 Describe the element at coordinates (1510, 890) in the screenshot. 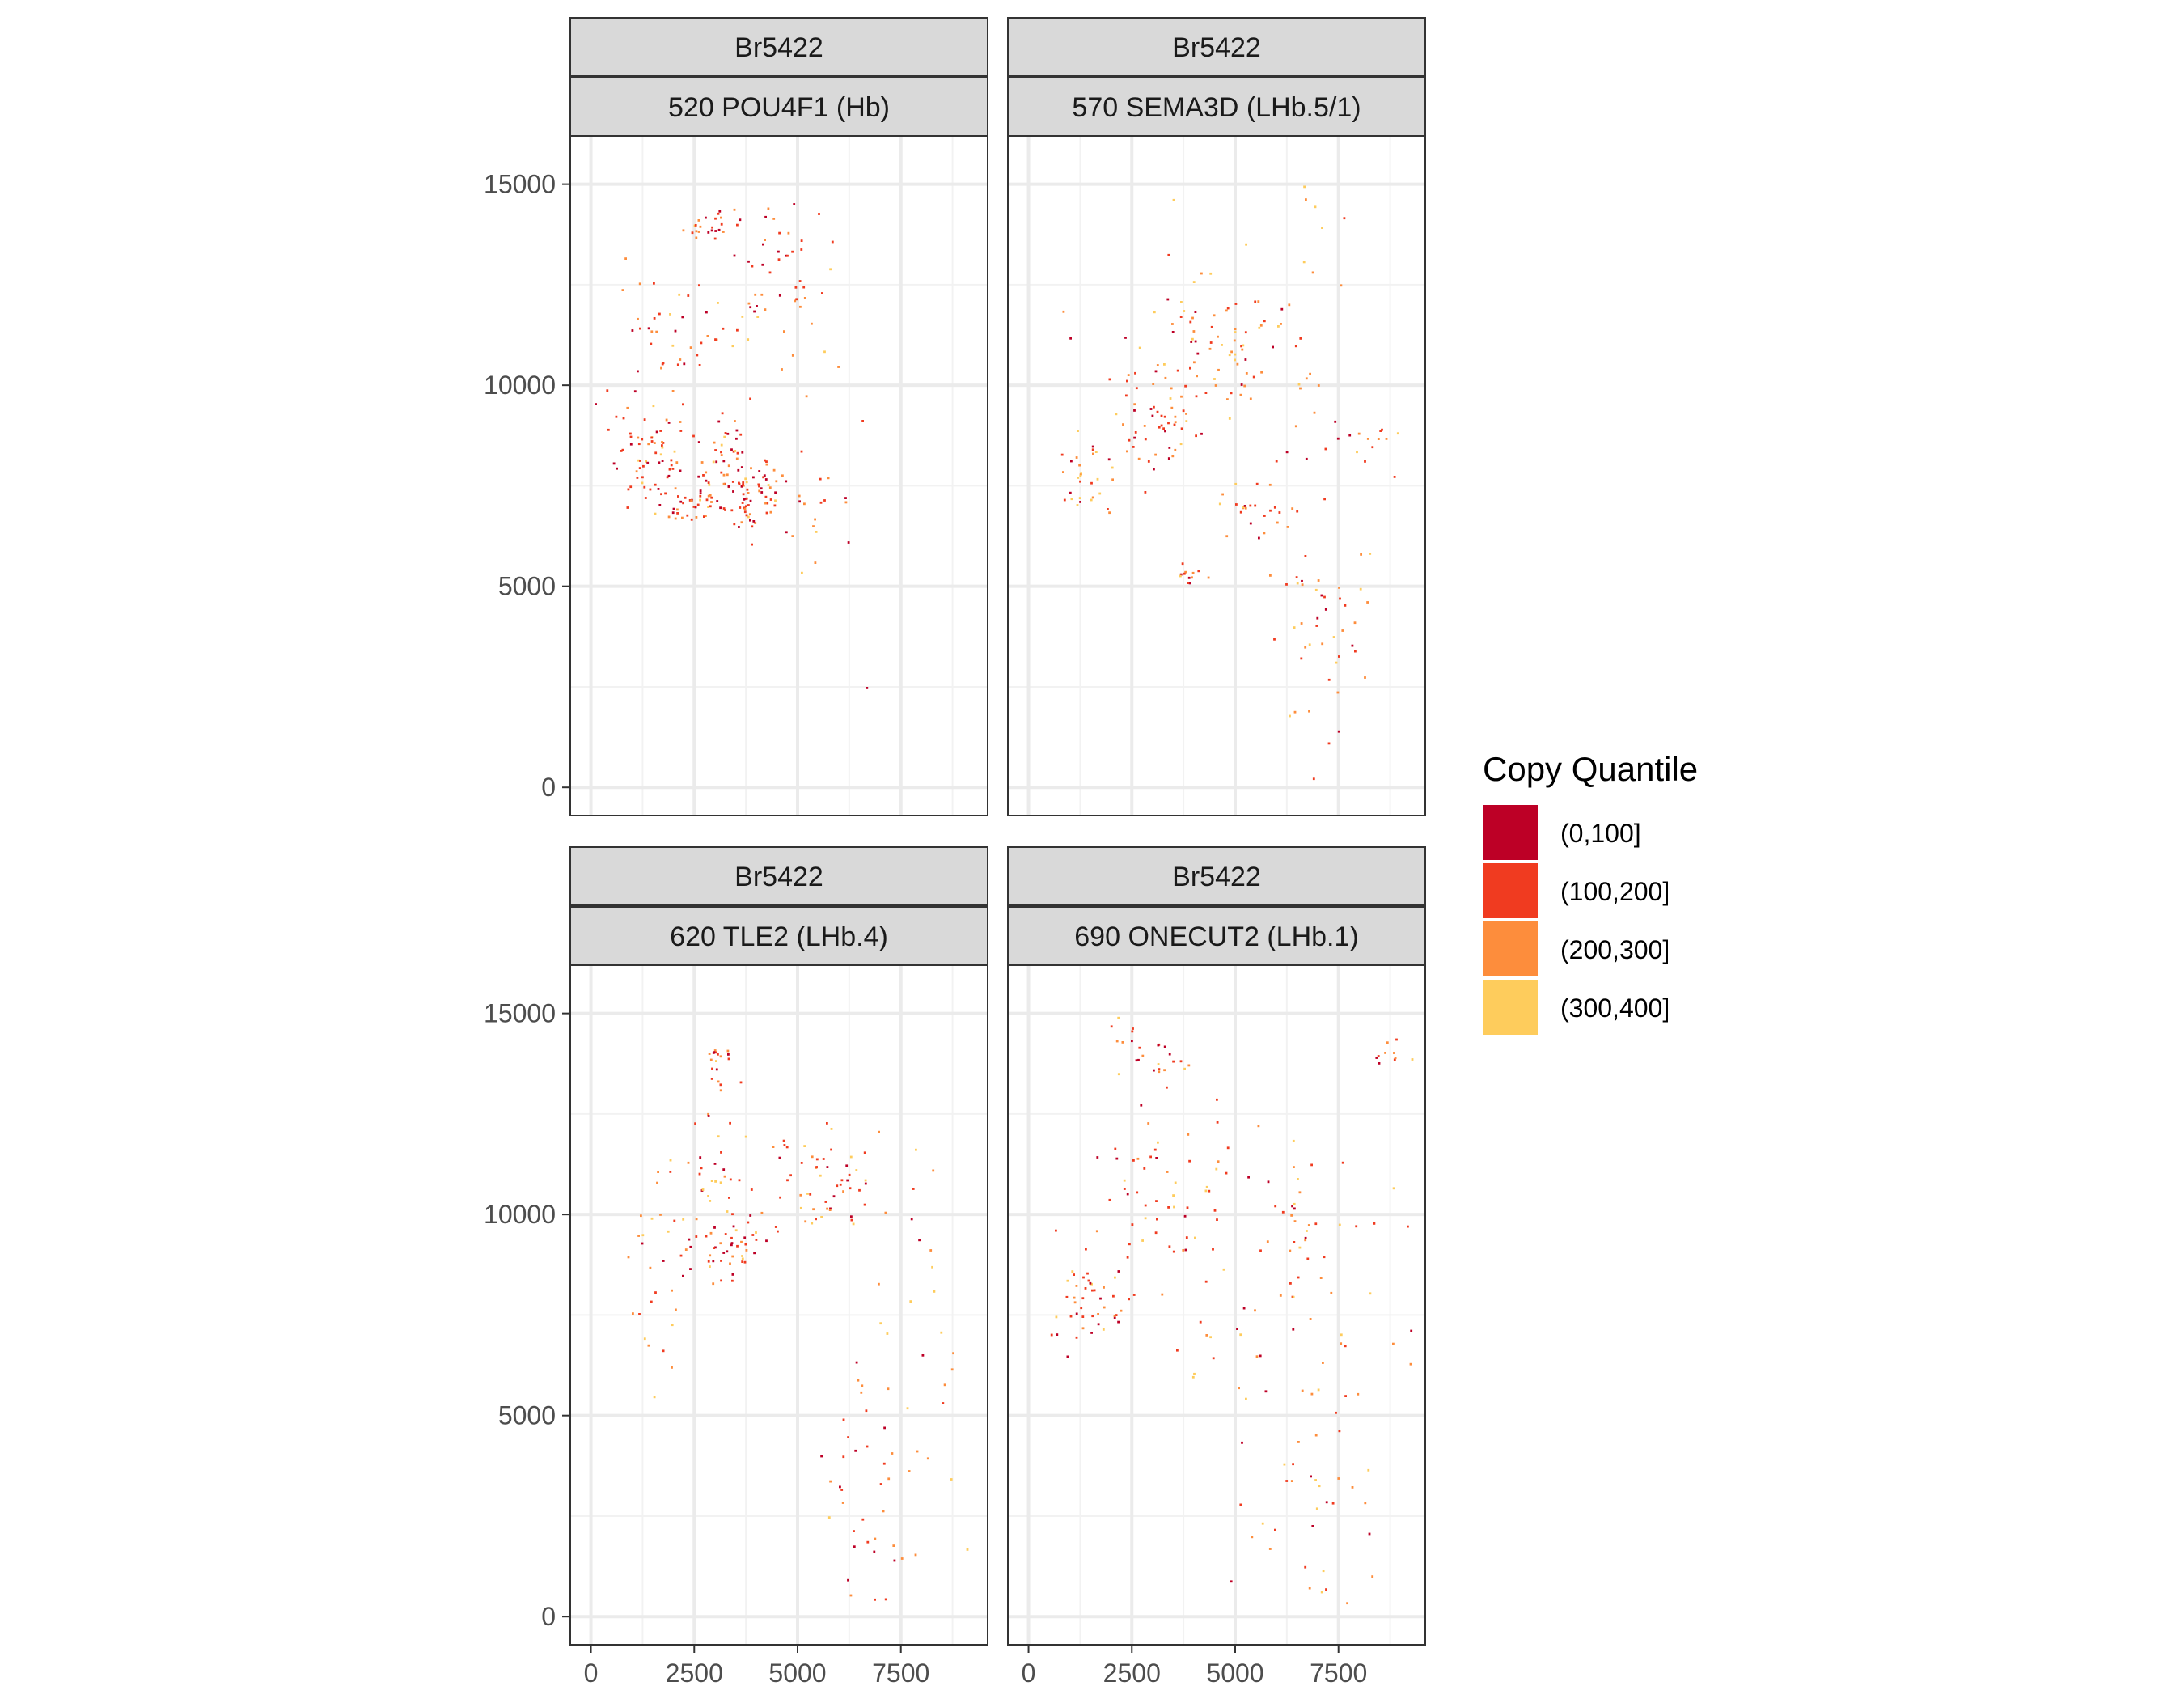

I see `legend-key-swatch` at that location.